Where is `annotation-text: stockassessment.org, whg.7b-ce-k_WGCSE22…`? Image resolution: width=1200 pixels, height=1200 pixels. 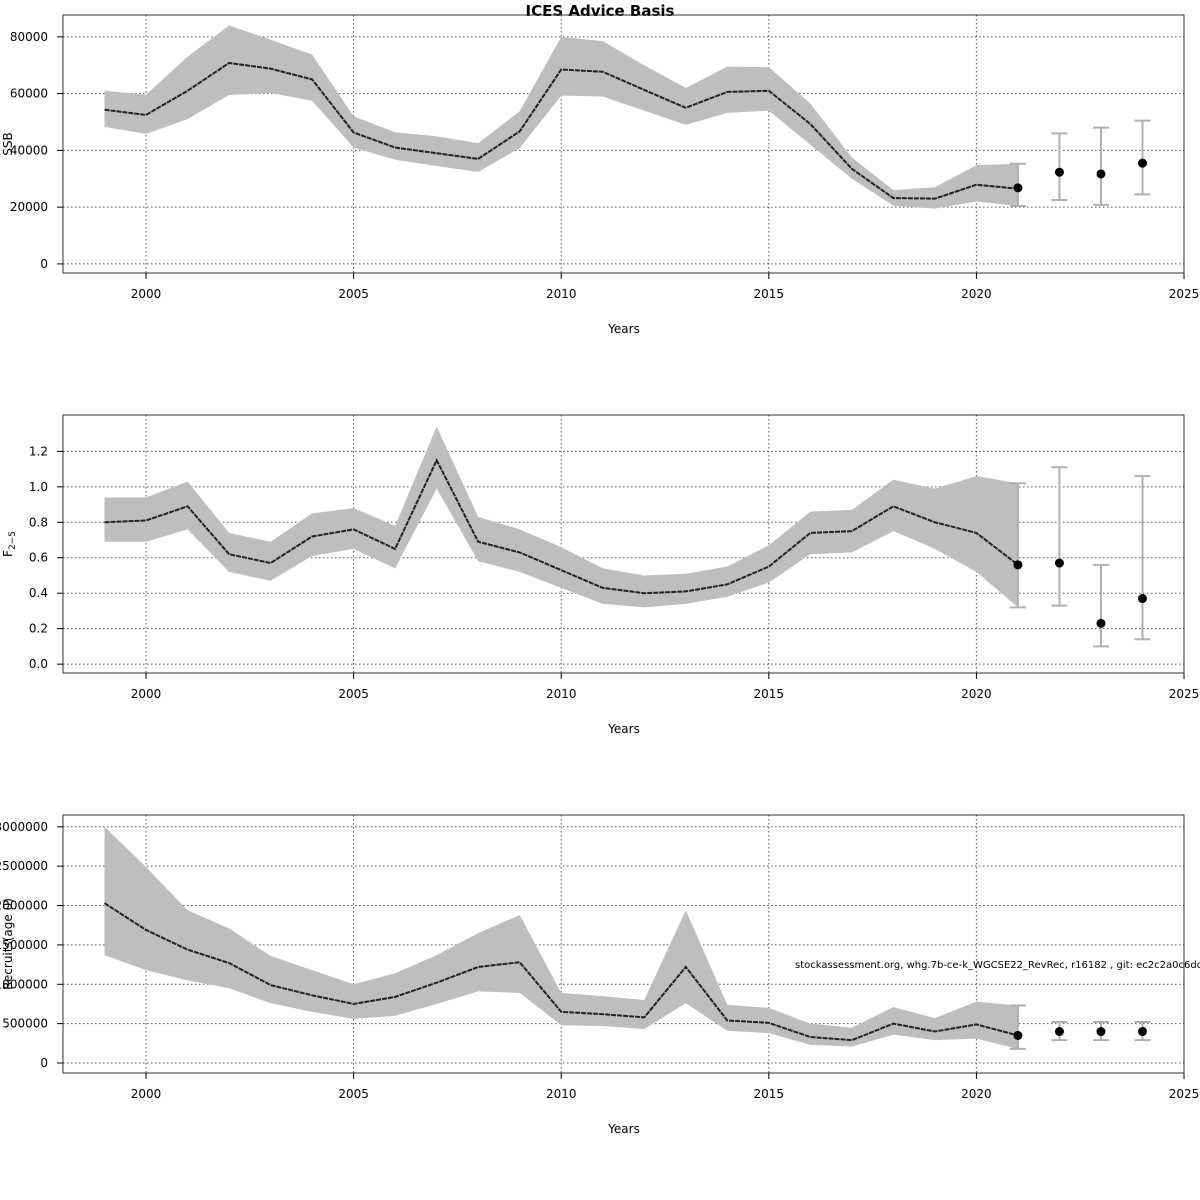
annotation-text: stockassessment.org, whg.7b-ce-k_WGCSE22… is located at coordinates (997, 965).